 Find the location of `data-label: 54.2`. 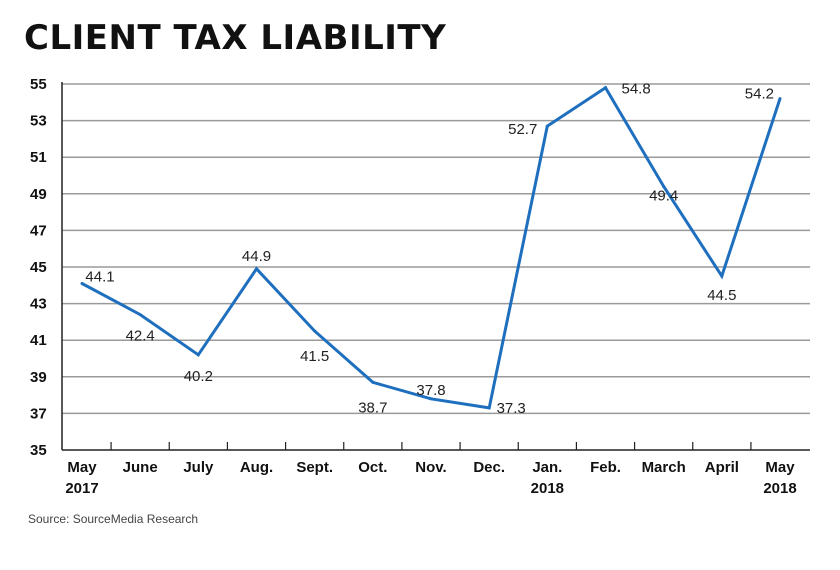

data-label: 54.2 is located at coordinates (759, 94).